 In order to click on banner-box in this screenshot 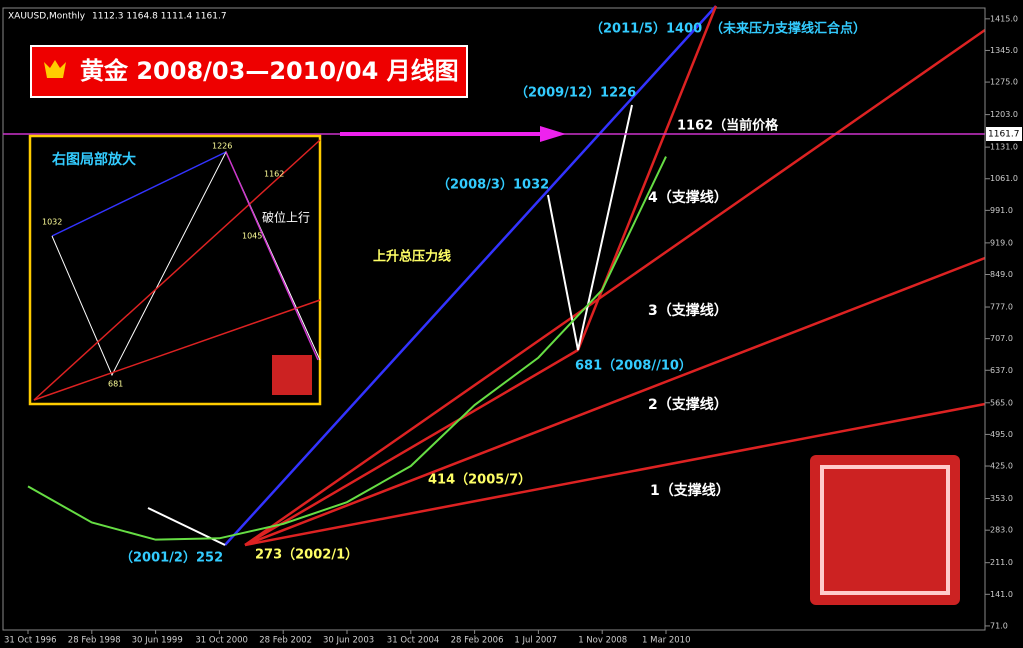, I will do `click(249, 71)`.